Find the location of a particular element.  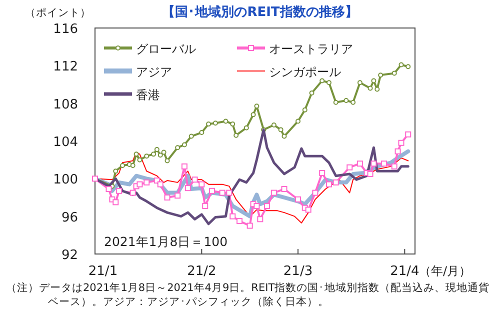

y-axis-title: （ポイント） is located at coordinates (58, 13).